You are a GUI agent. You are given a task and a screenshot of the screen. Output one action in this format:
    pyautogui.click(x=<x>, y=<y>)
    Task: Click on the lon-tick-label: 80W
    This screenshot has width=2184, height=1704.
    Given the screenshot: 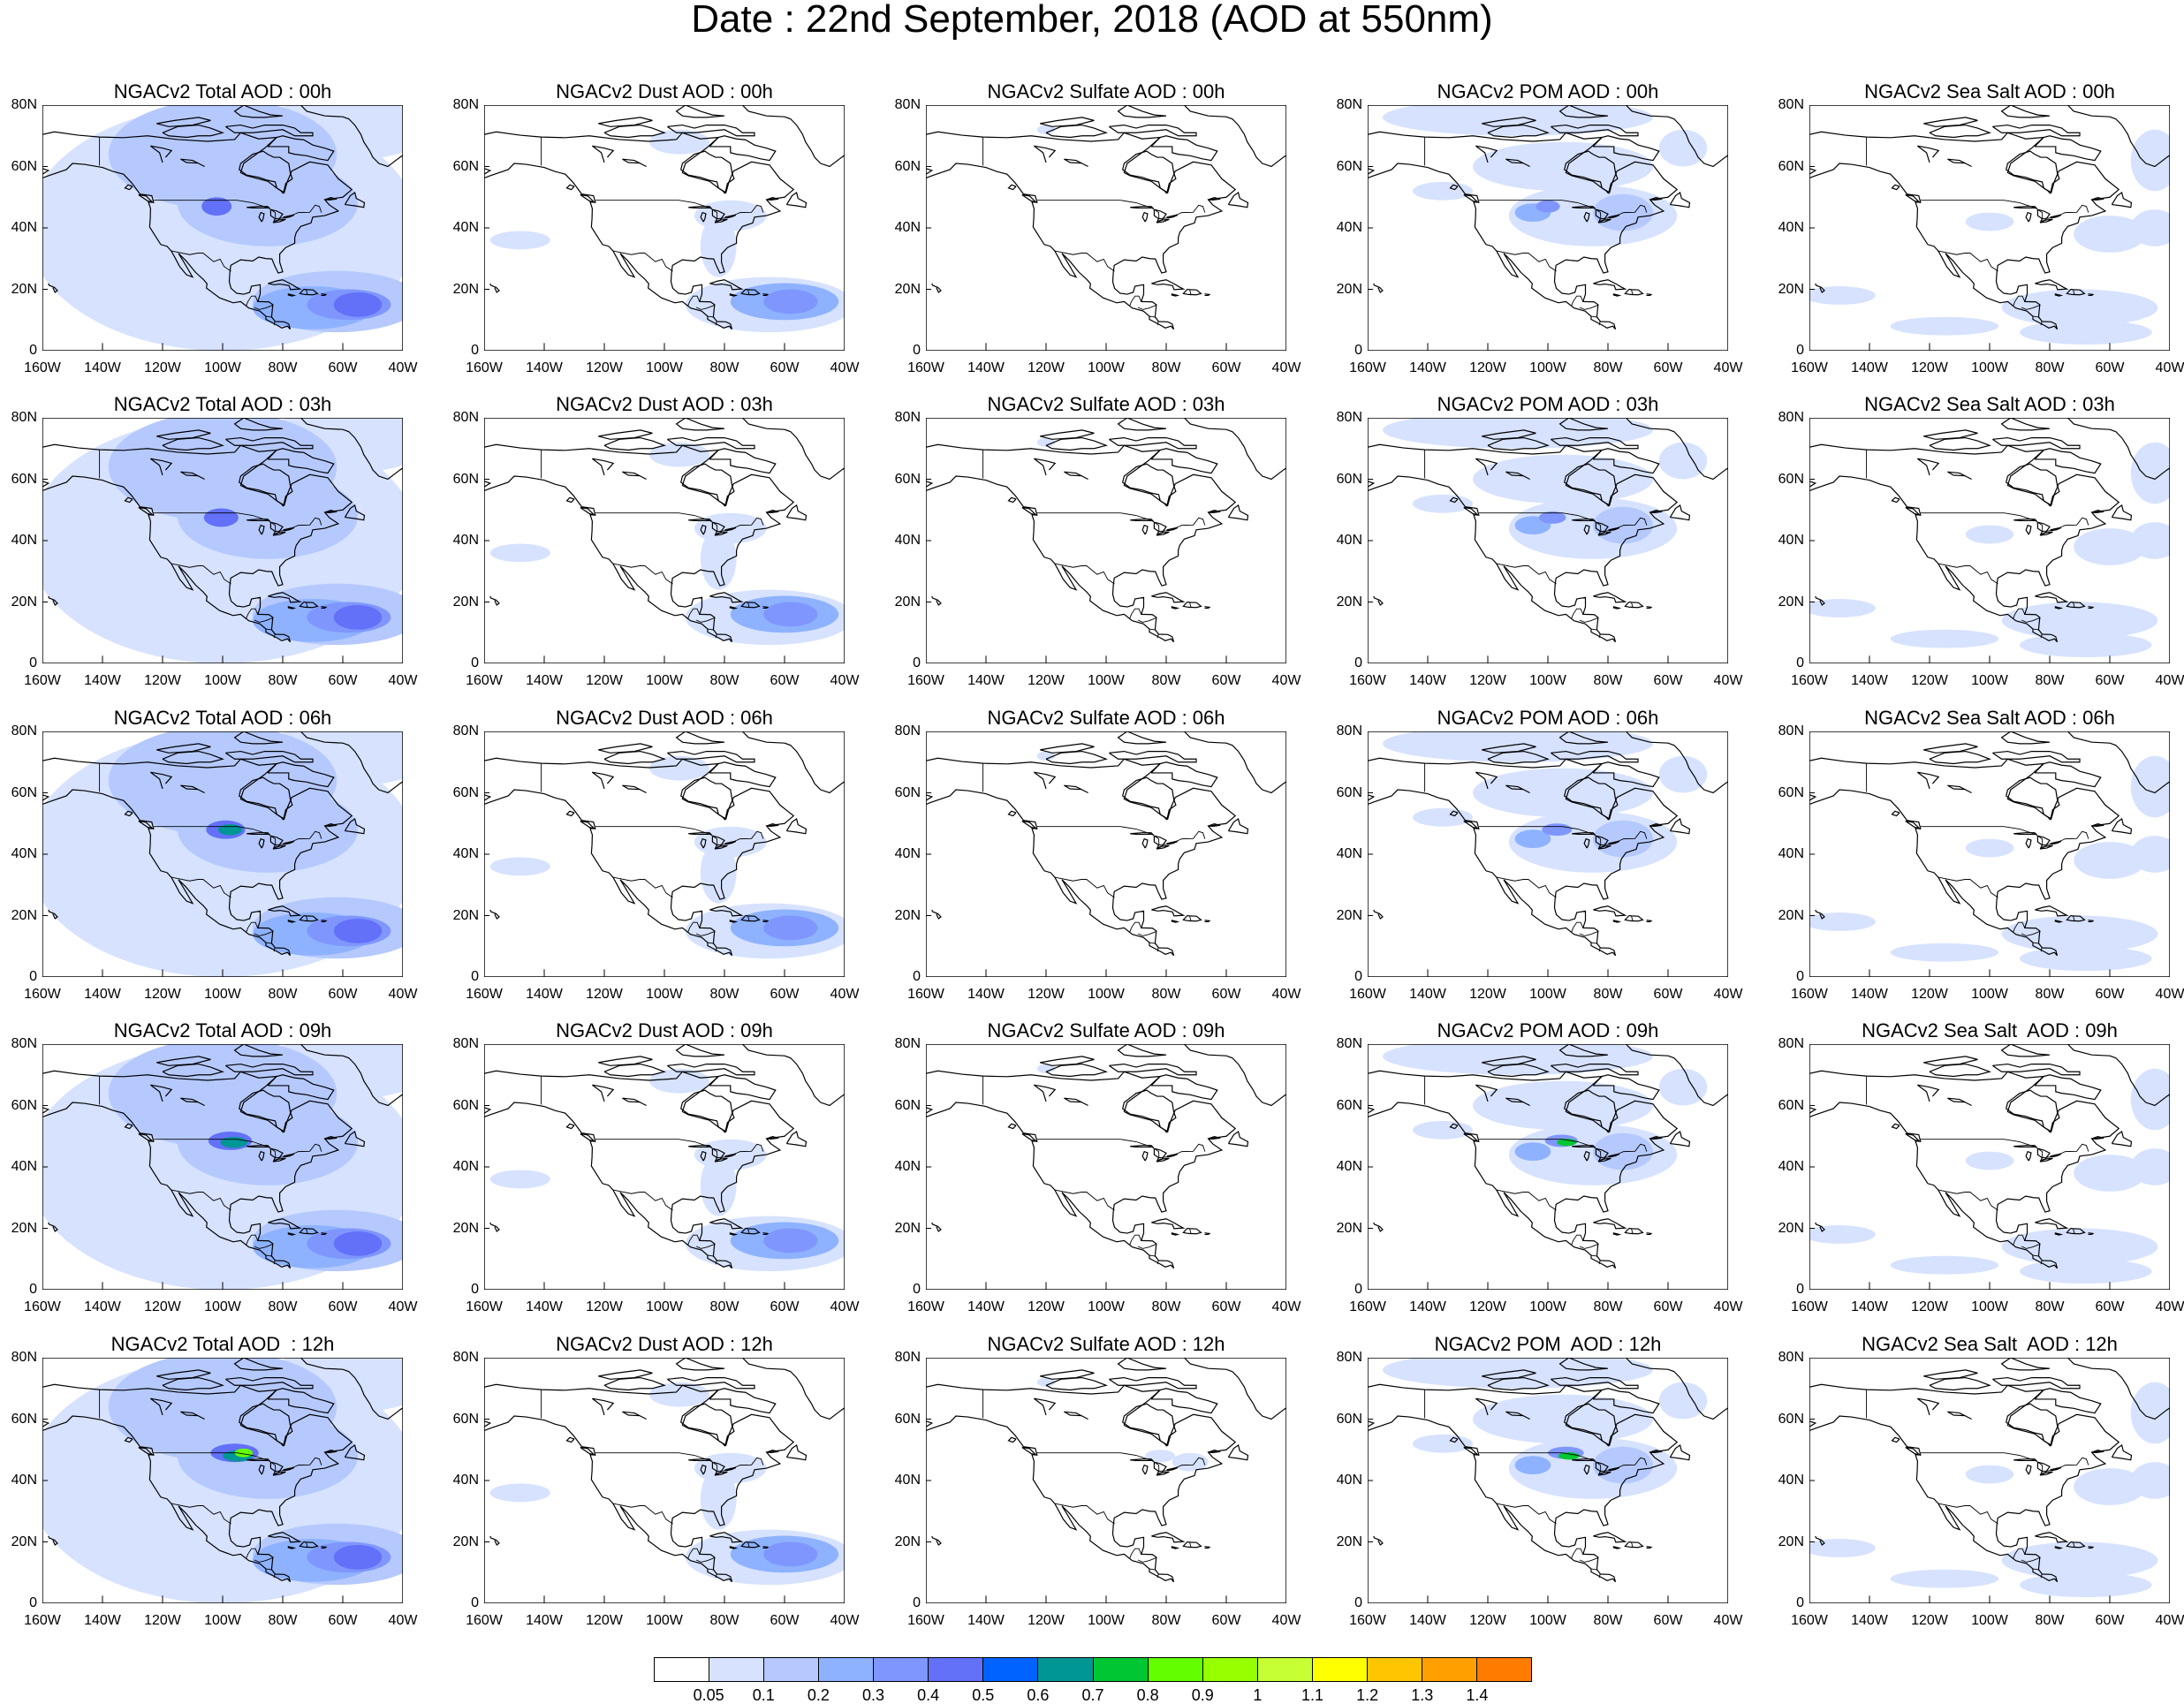 What is the action you would take?
    pyautogui.click(x=283, y=1620)
    